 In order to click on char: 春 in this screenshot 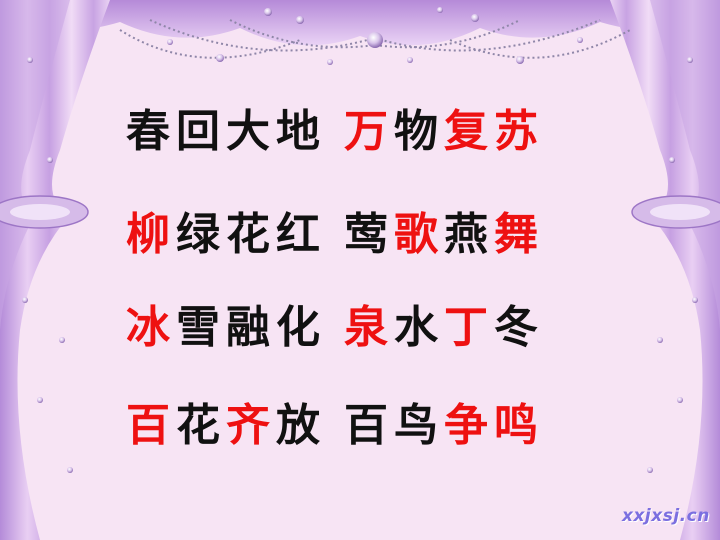, I will do `click(149, 131)`.